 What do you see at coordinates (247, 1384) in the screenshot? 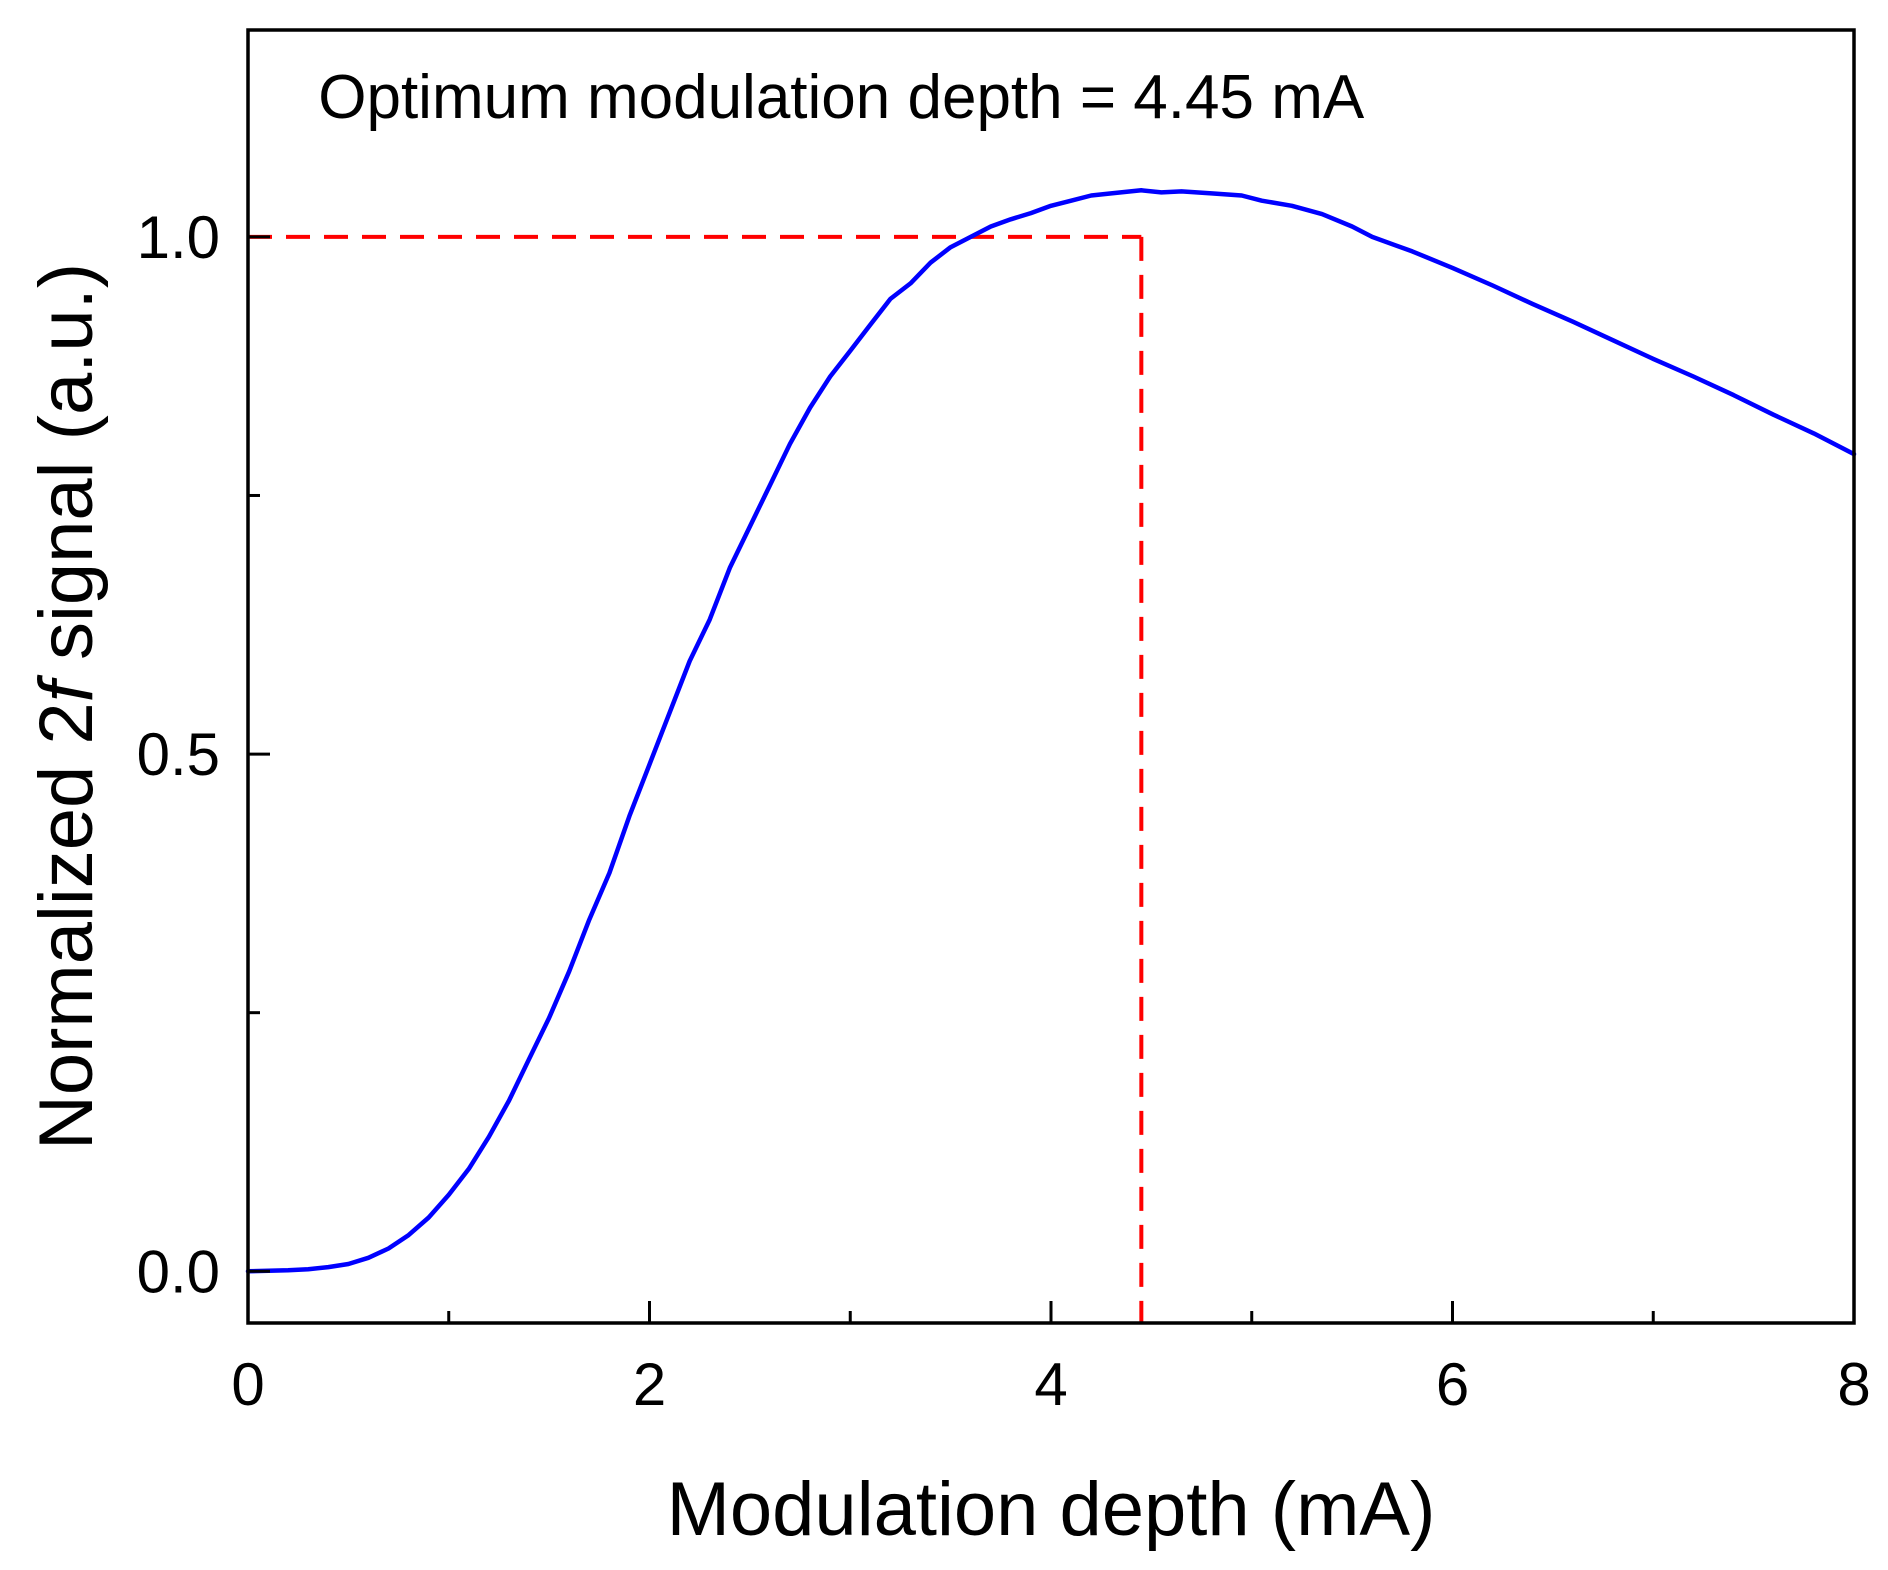
I see `x-tick-label: 0` at bounding box center [247, 1384].